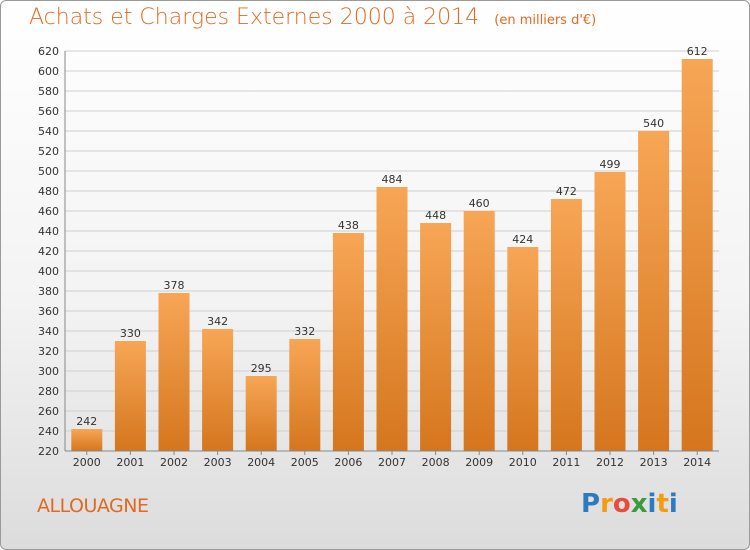 The width and height of the screenshot is (750, 550). Describe the element at coordinates (217, 321) in the screenshot. I see `value-label: 342` at that location.